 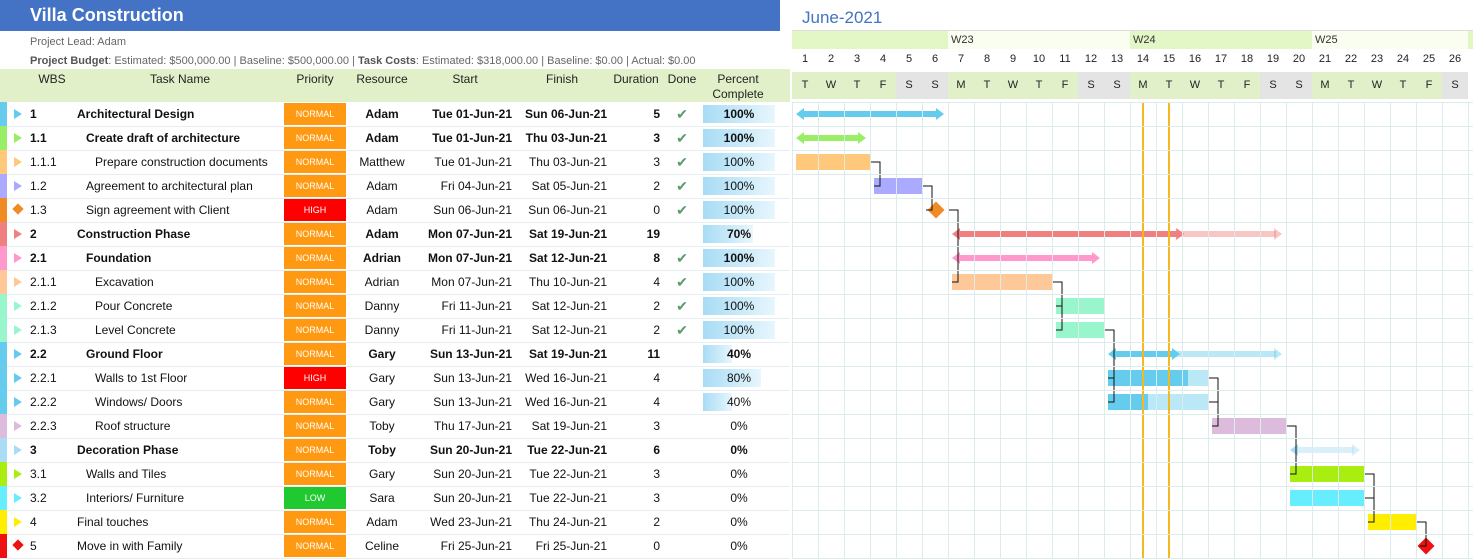 I want to click on wbs-cell: 4, so click(x=33, y=522).